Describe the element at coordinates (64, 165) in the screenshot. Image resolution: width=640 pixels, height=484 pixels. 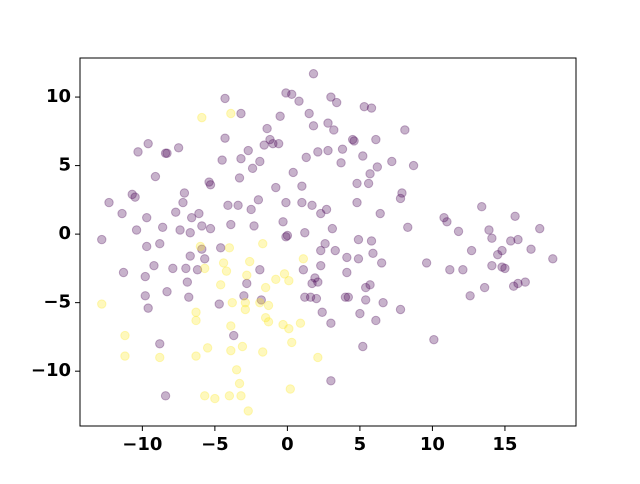
I see `y-tick-label: 5` at that location.